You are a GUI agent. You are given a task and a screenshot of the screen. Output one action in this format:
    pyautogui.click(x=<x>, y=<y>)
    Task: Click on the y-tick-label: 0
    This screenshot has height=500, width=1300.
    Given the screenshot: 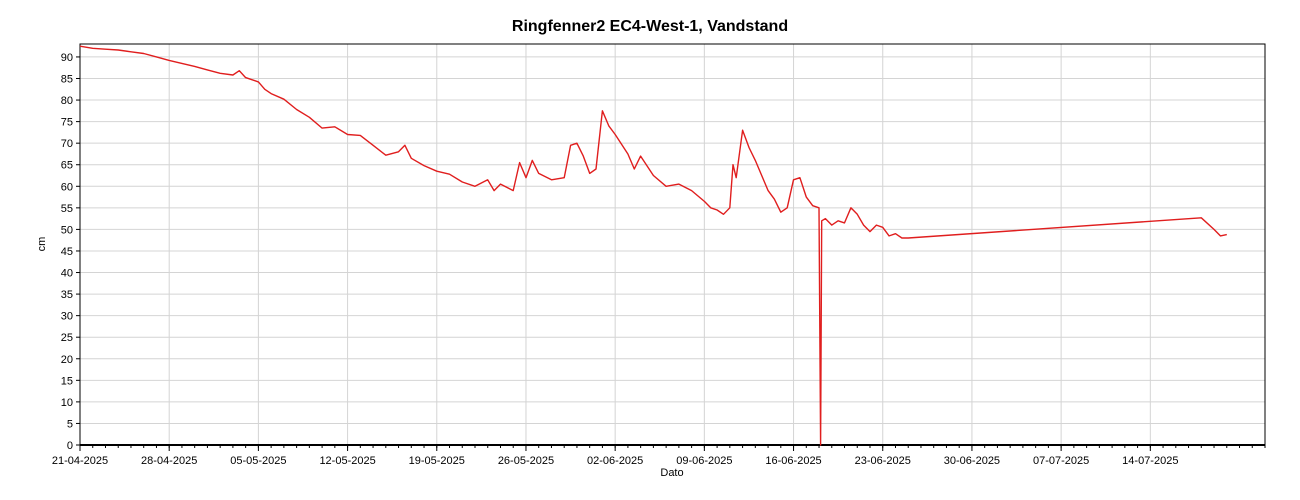 What is the action you would take?
    pyautogui.click(x=70, y=446)
    